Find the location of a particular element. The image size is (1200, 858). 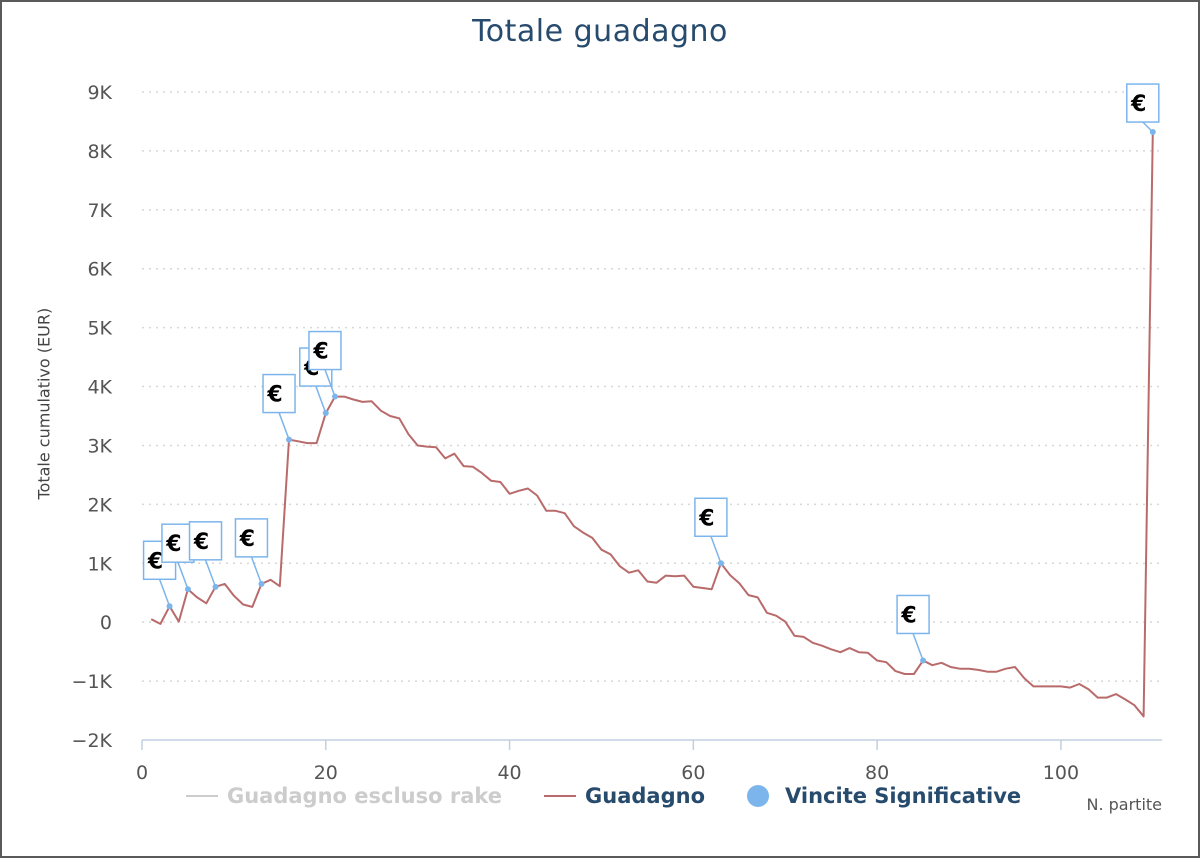

y-tick-label: 0 is located at coordinates (106, 623).